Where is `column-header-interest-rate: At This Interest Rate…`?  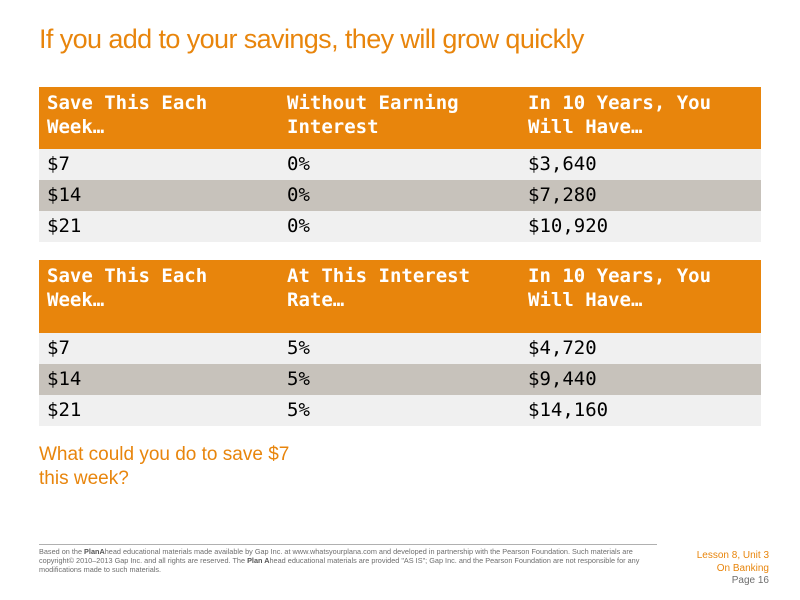
column-header-interest-rate: At This Interest Rate… is located at coordinates (399, 296).